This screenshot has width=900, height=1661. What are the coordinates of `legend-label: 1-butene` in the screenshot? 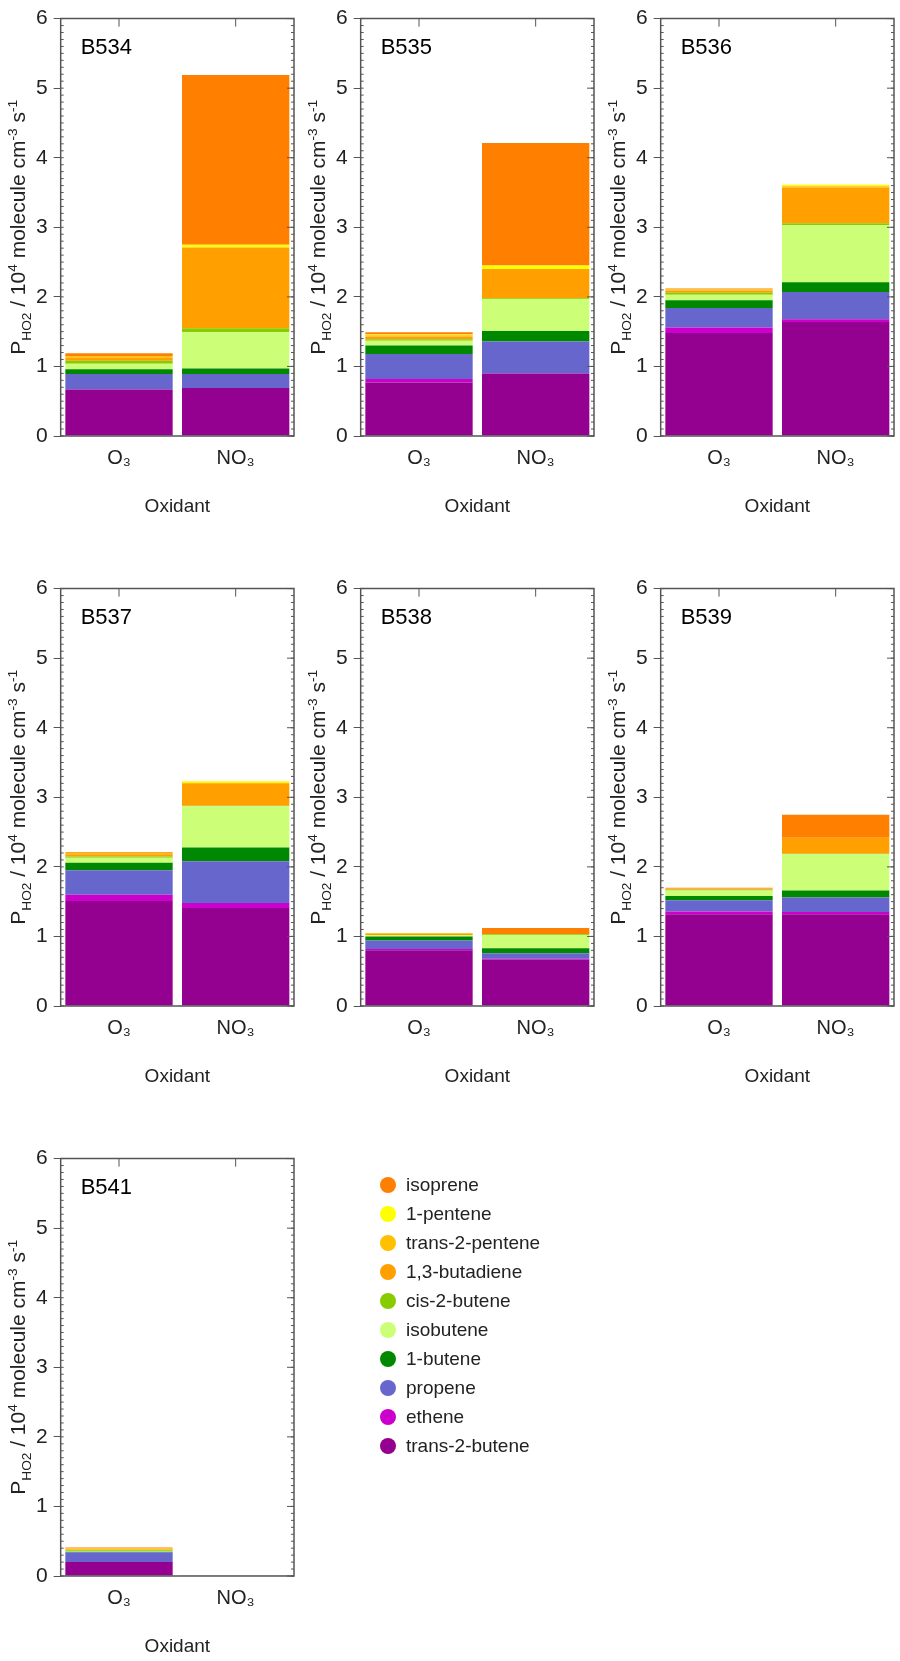 It's located at (444, 1358).